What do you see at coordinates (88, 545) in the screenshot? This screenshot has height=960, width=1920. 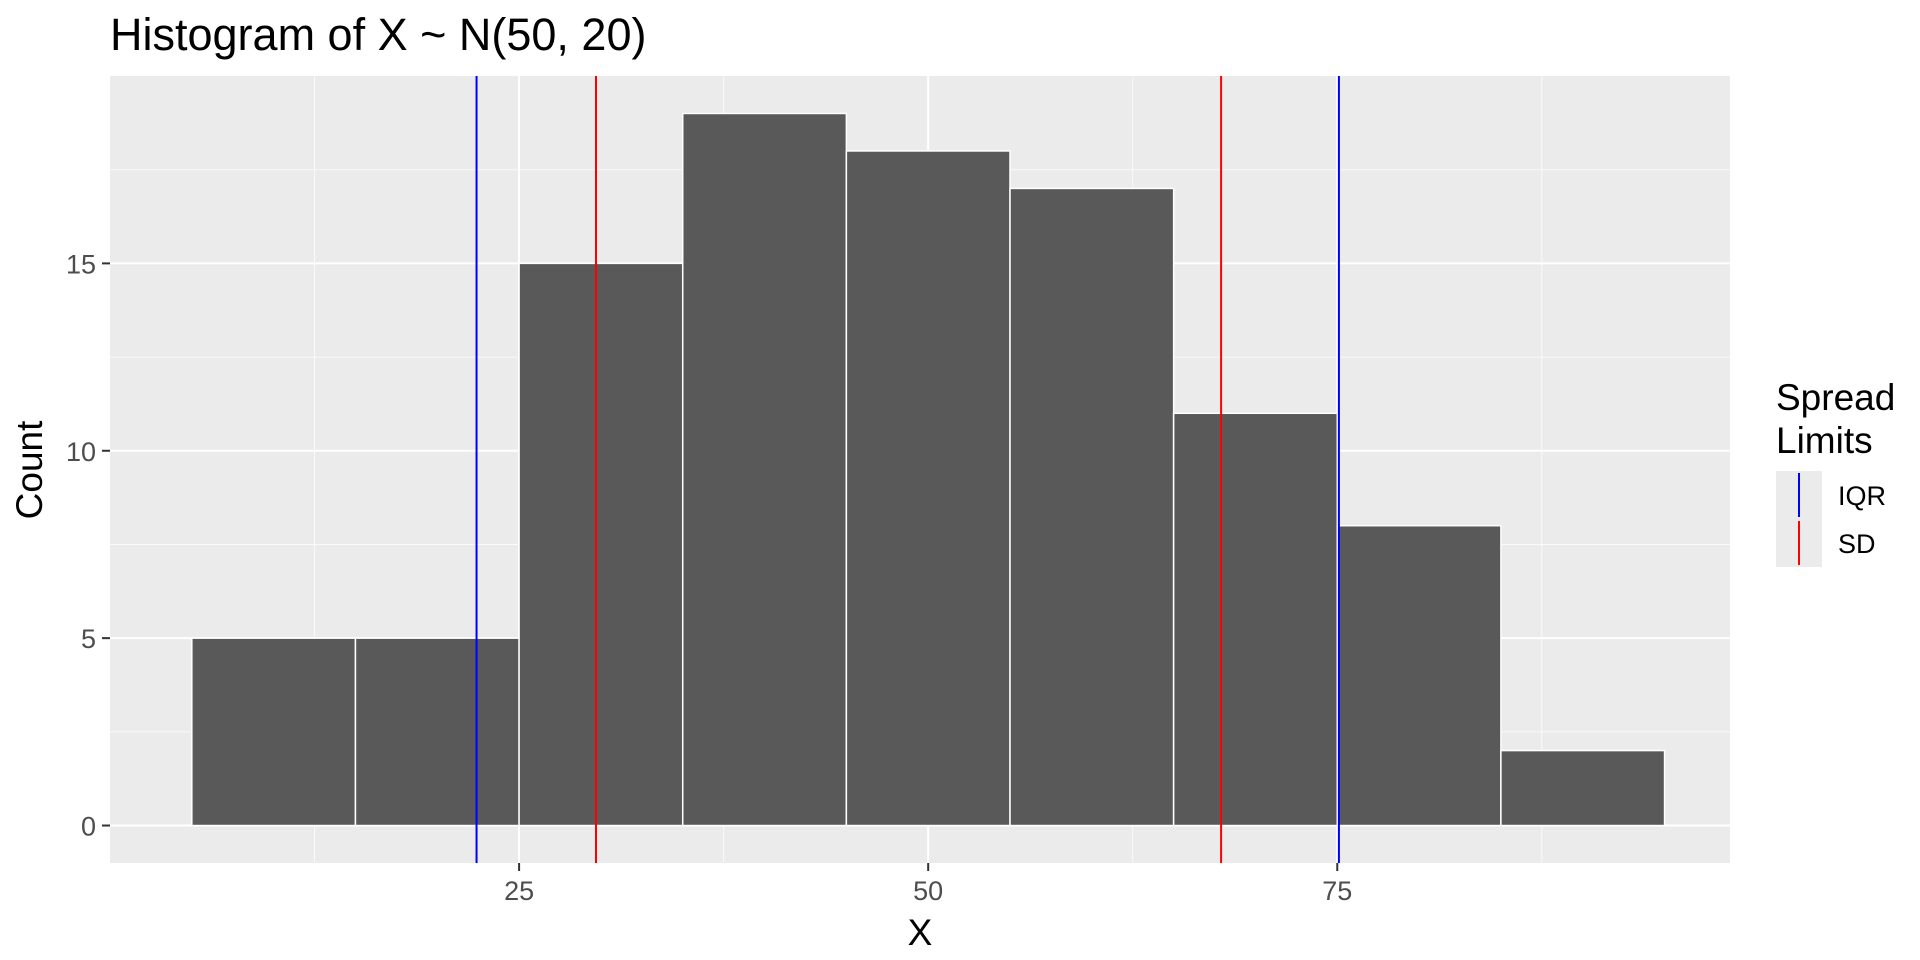 I see `y-axis: 0 5 10 15` at bounding box center [88, 545].